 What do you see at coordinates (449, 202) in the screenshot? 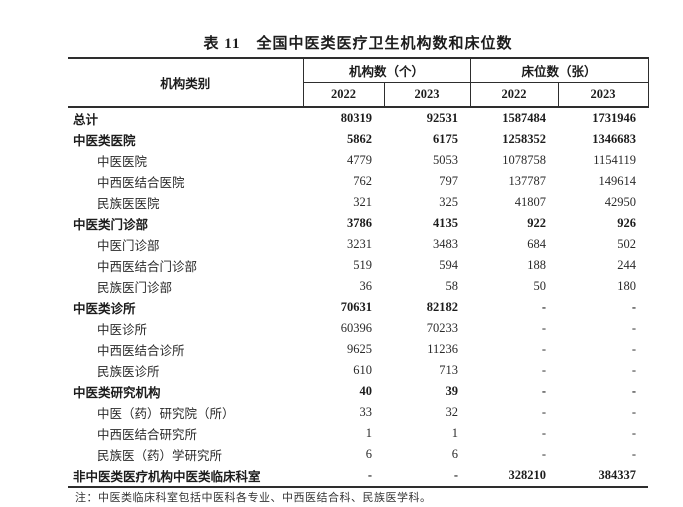
I see `cell-value: 325` at bounding box center [449, 202].